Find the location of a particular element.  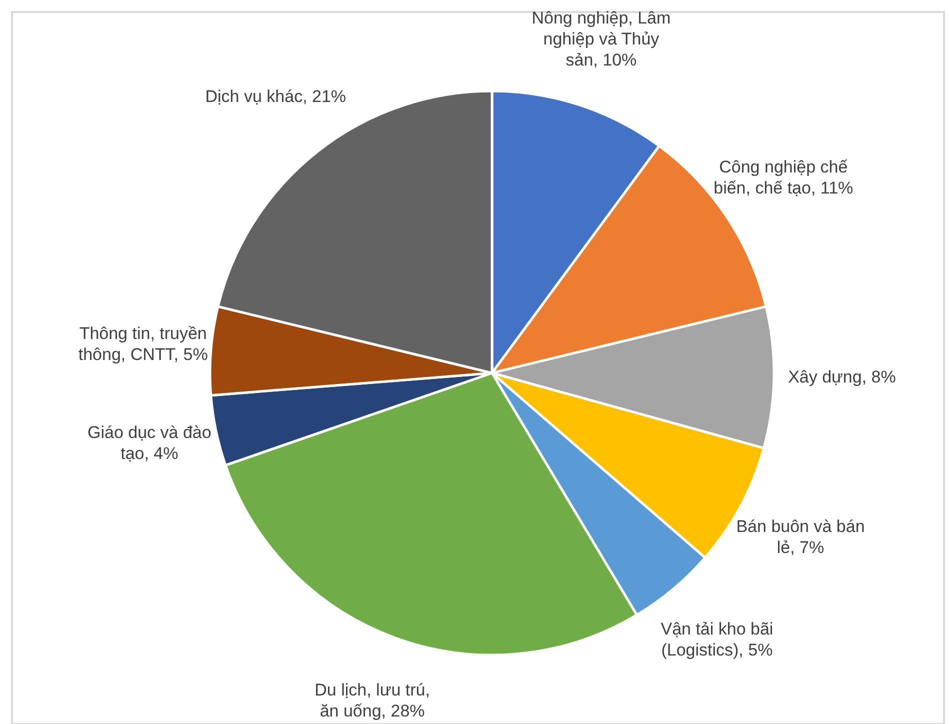

slice-label: Vận tải kho bãi (Logistics), 5% is located at coordinates (717, 640).